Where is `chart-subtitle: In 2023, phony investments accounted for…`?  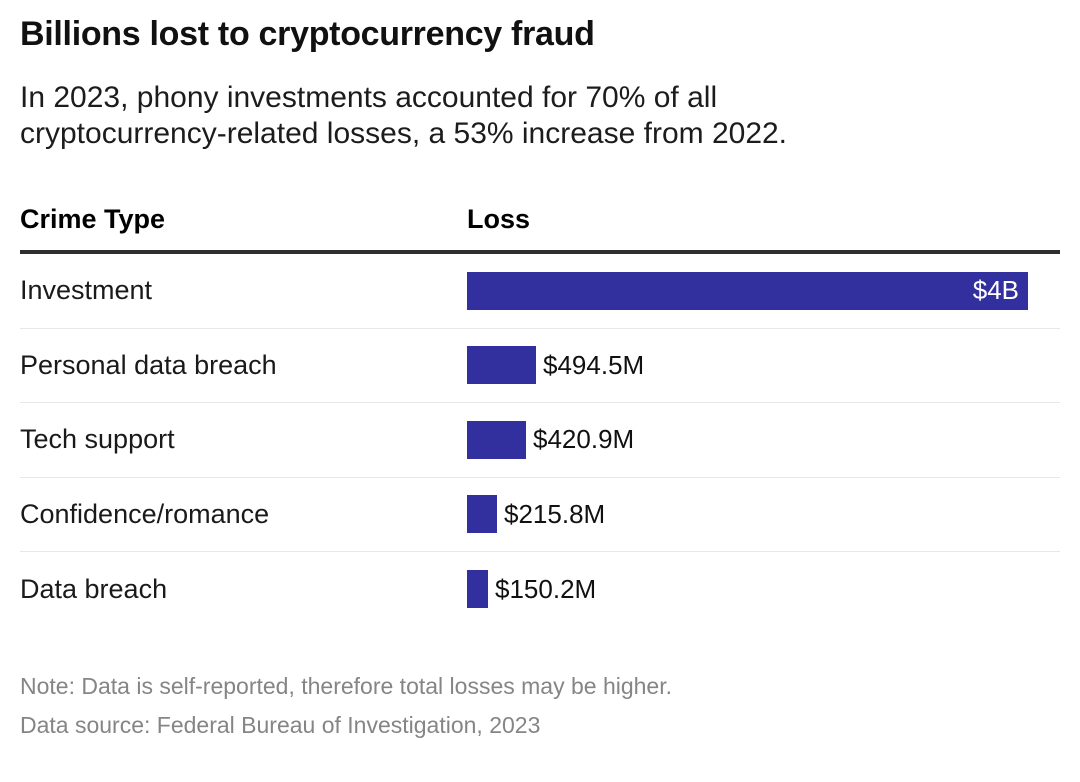 chart-subtitle: In 2023, phony investments accounted for… is located at coordinates (404, 115).